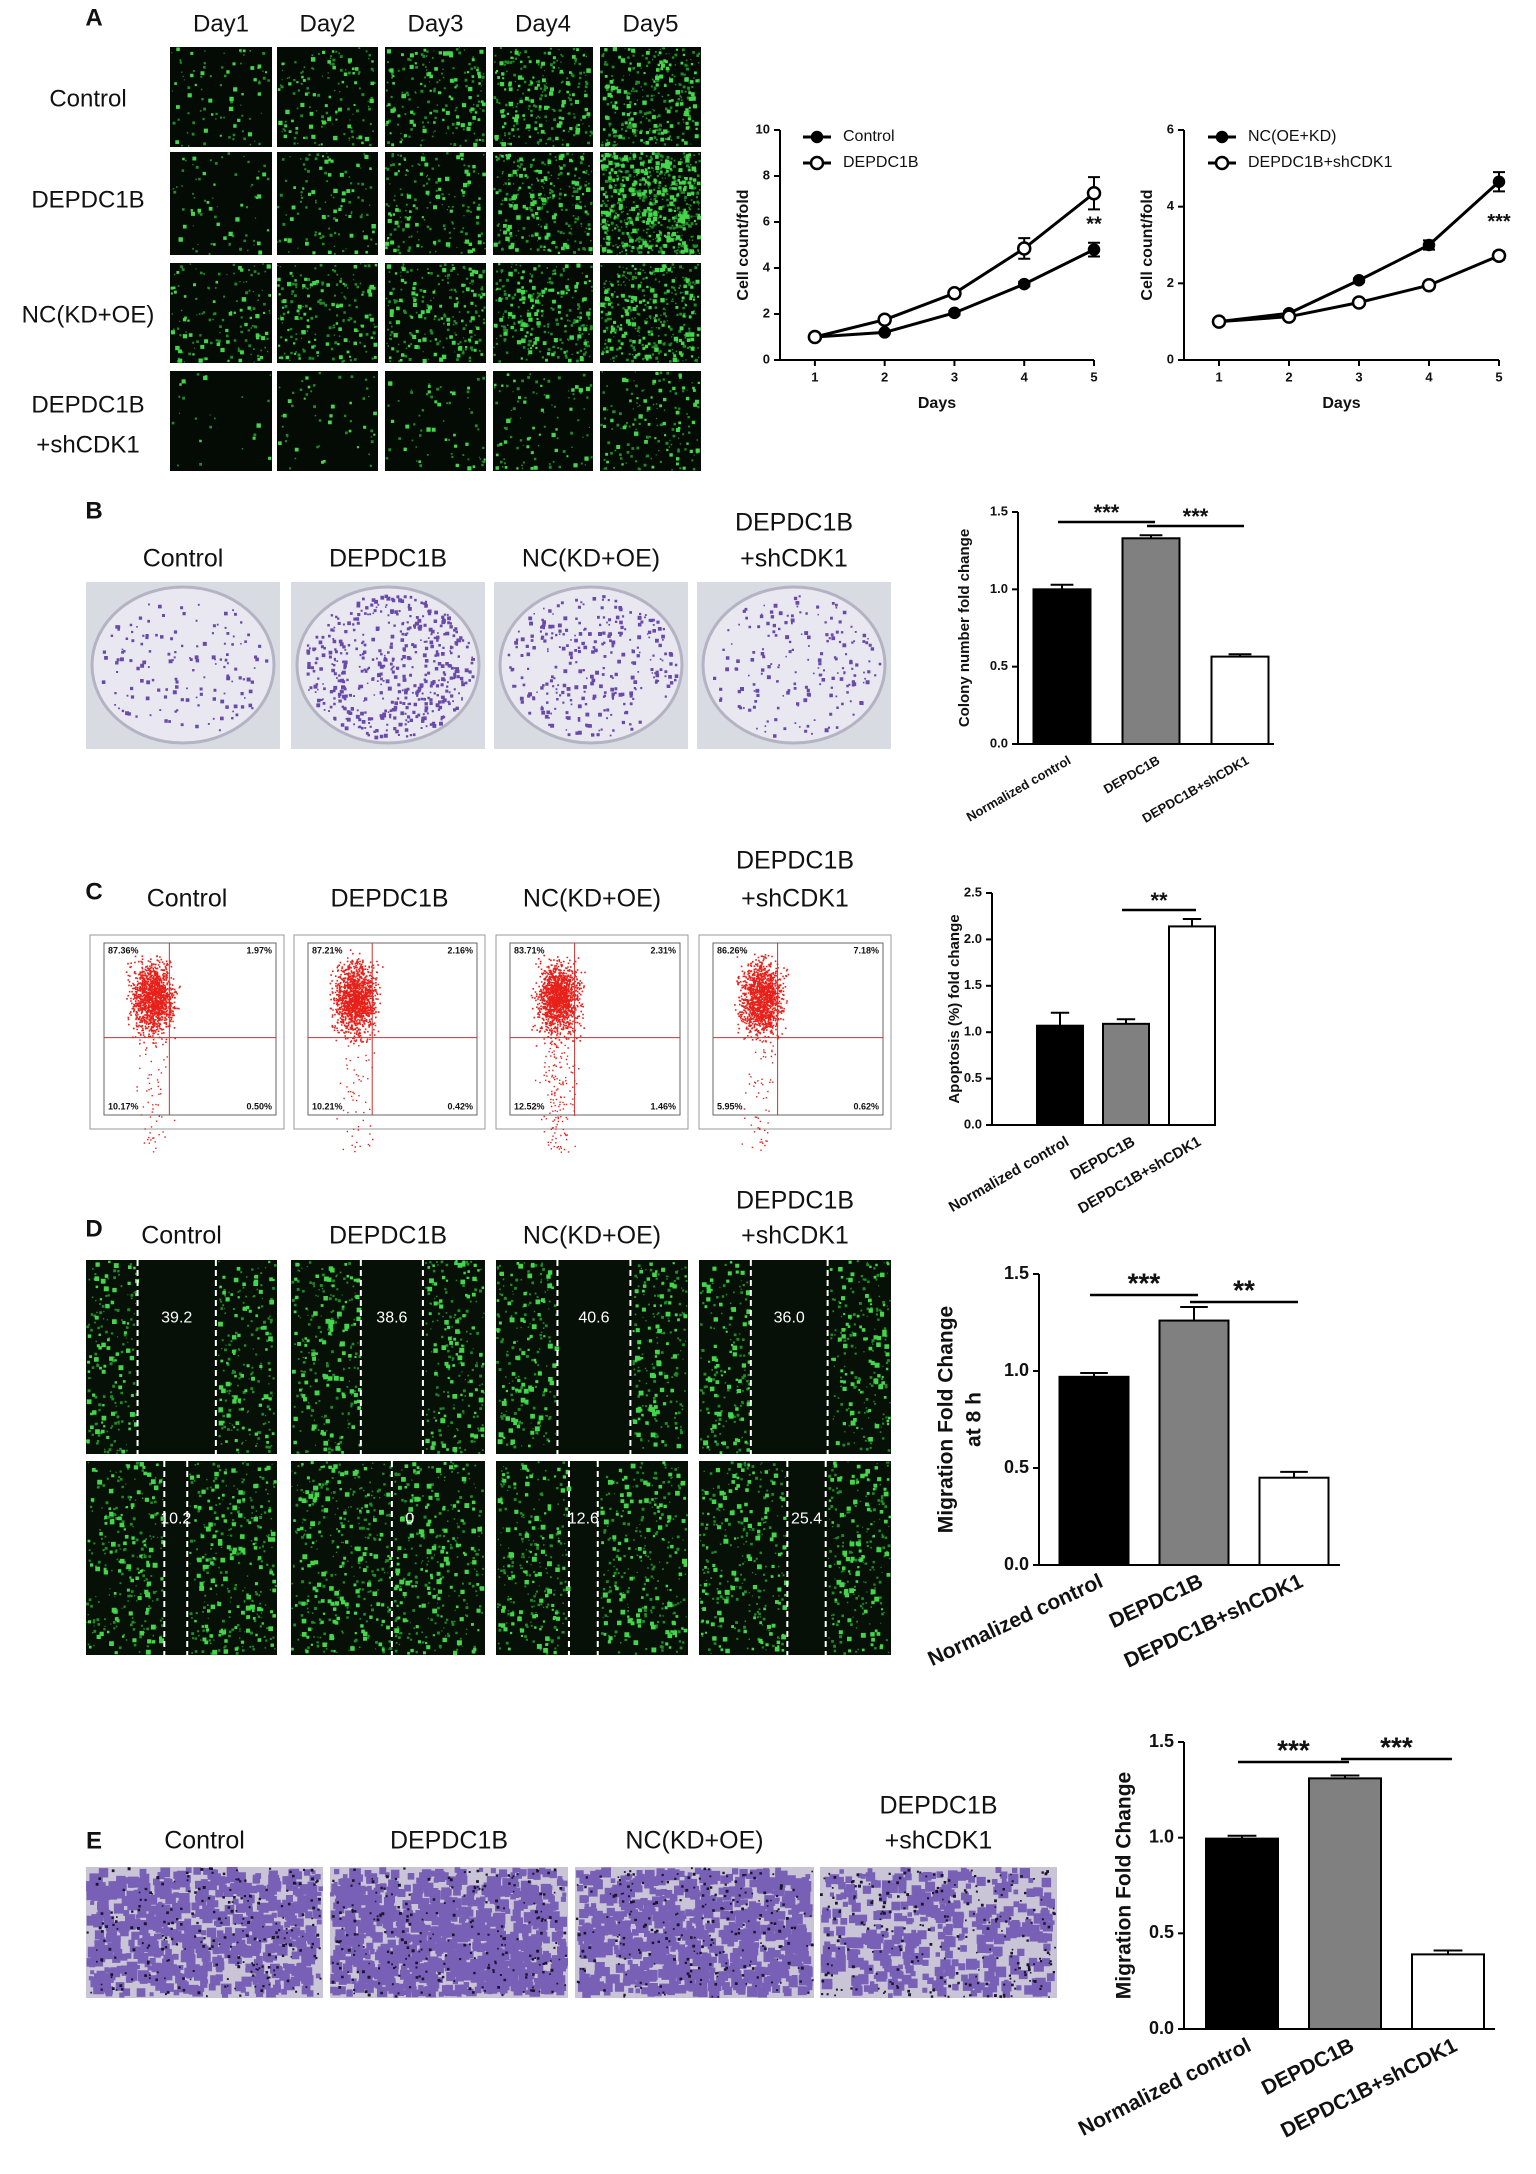  Describe the element at coordinates (881, 162) in the screenshot. I see `legend-label: DEPDC1B` at that location.